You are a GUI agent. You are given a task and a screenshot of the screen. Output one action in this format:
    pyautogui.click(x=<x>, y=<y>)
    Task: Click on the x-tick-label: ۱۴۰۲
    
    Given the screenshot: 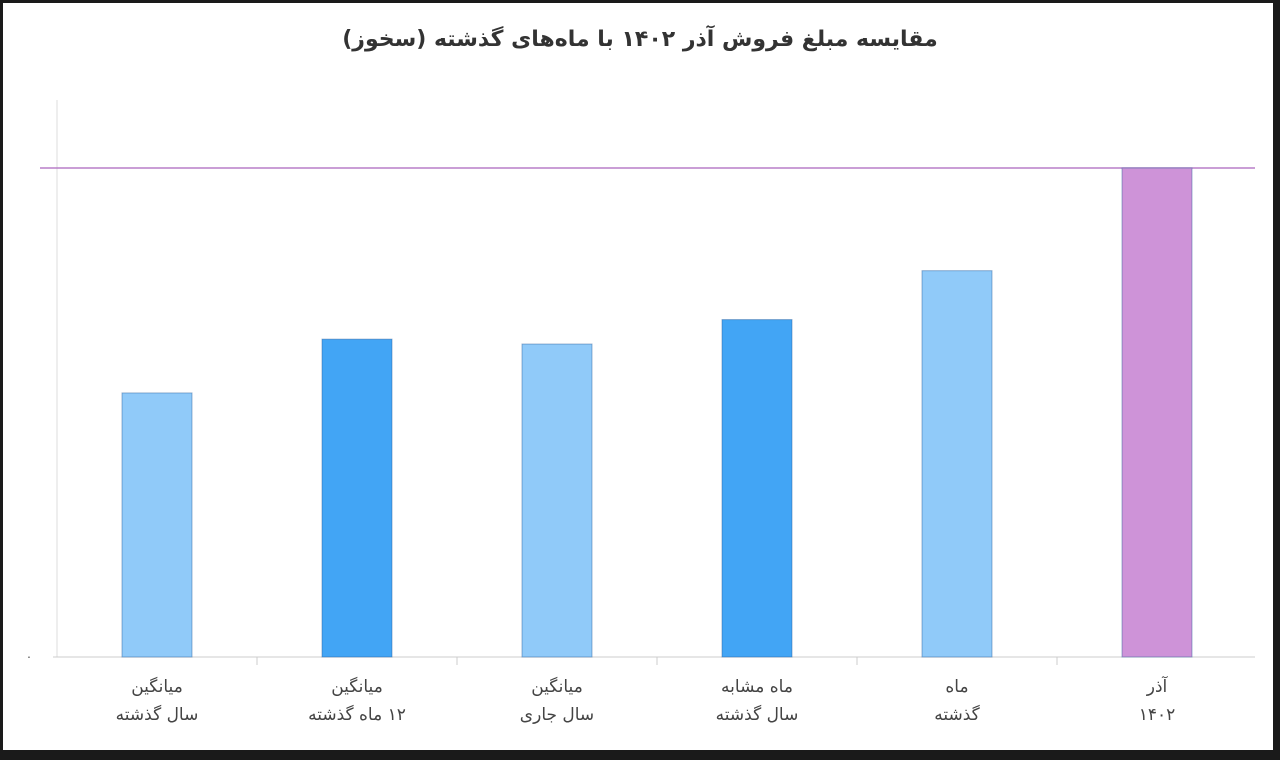 What is the action you would take?
    pyautogui.click(x=1157, y=715)
    